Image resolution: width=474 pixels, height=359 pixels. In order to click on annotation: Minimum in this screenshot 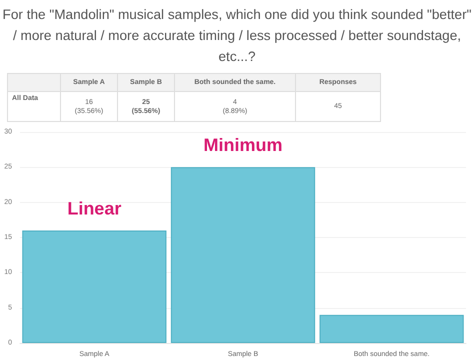, I will do `click(243, 145)`.